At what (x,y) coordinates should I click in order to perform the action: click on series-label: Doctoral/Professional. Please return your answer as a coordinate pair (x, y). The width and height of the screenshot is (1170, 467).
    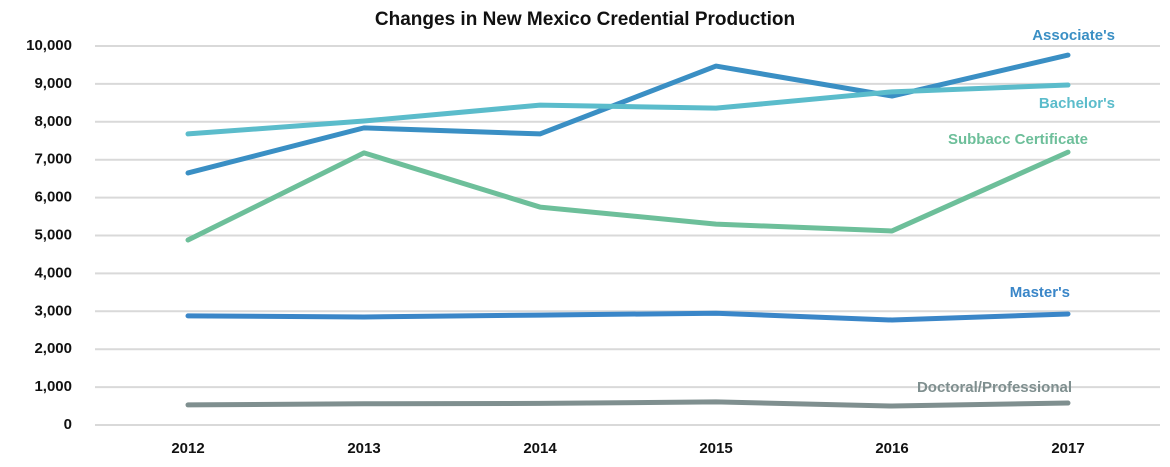
    Looking at the image, I should click on (994, 387).